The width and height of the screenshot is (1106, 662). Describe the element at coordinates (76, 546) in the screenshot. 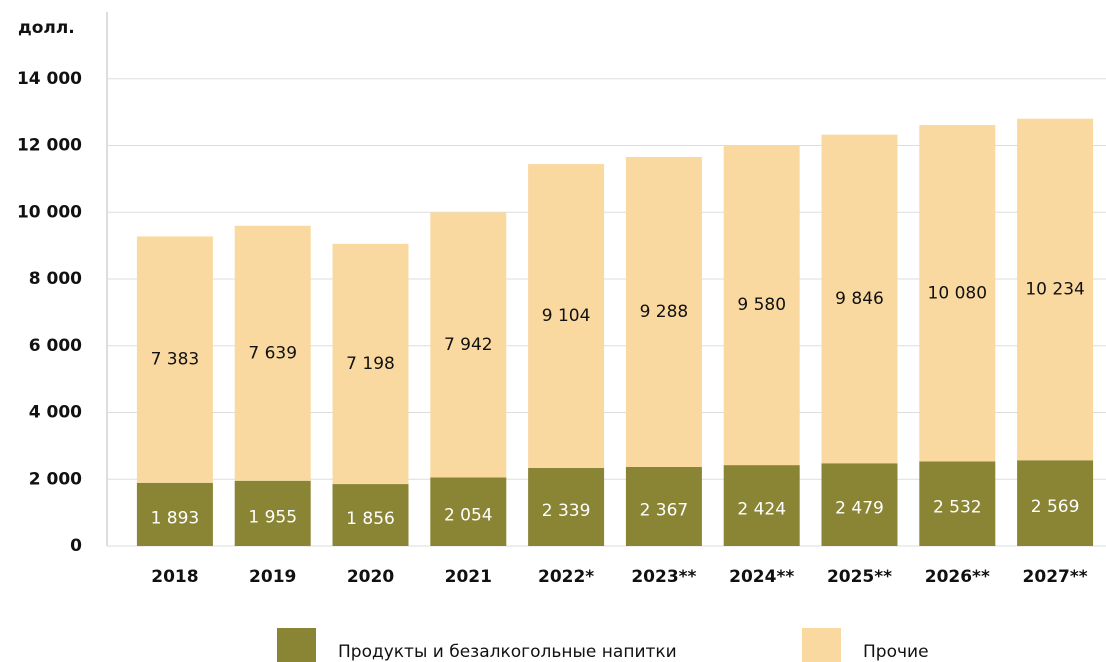

I see `y-tick-label: 0` at that location.